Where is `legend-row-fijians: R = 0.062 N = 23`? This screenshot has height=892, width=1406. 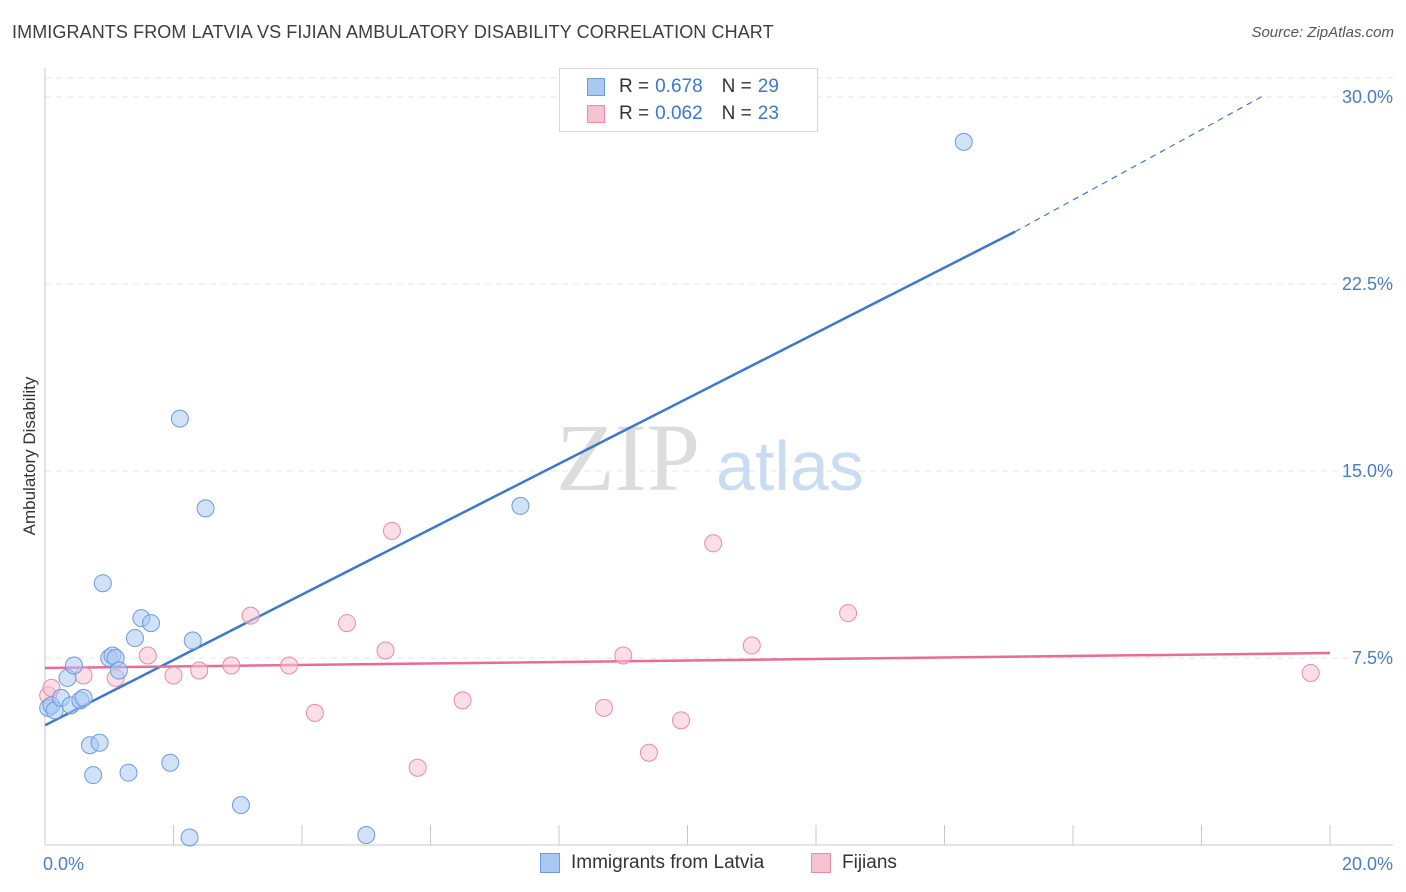
legend-row-fijians: R = 0.062 N = 23 is located at coordinates (683, 114).